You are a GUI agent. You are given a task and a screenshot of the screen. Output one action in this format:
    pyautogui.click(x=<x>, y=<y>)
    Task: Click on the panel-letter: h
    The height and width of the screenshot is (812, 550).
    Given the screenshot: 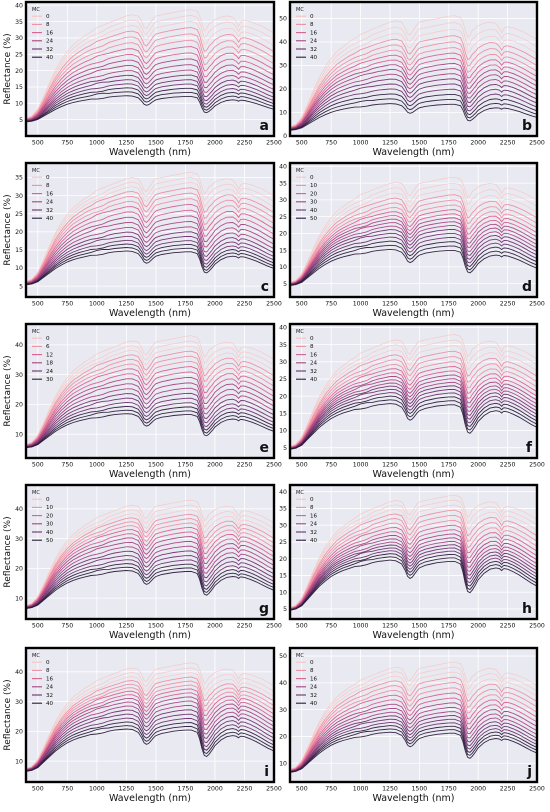 What is the action you would take?
    pyautogui.click(x=527, y=609)
    